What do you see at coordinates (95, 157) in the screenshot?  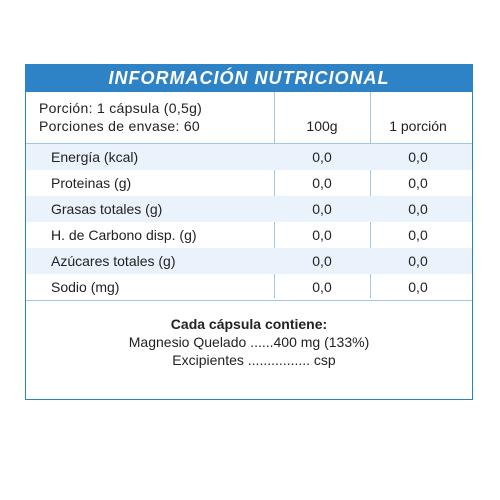 I see `nutrient-name: Energía (kcal)` at bounding box center [95, 157].